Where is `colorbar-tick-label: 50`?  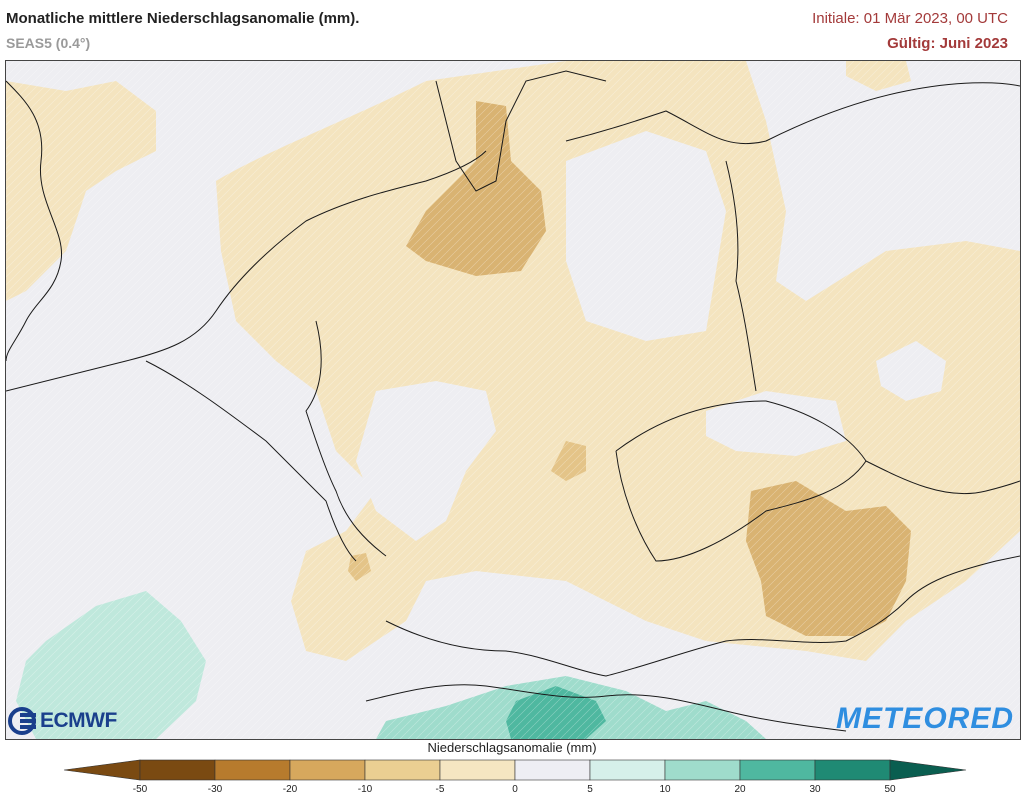 colorbar-tick-label: 50 is located at coordinates (890, 789).